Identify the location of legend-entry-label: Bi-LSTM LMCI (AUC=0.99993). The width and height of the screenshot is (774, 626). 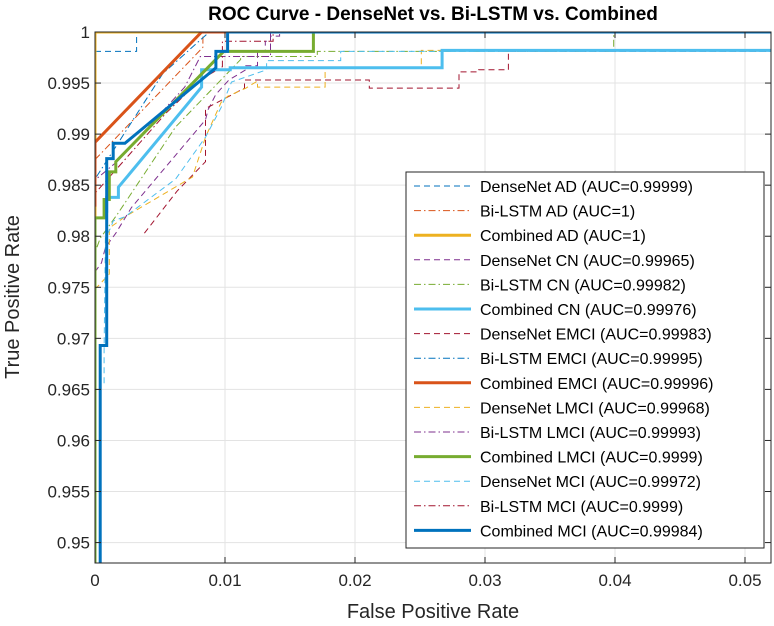
(590, 433).